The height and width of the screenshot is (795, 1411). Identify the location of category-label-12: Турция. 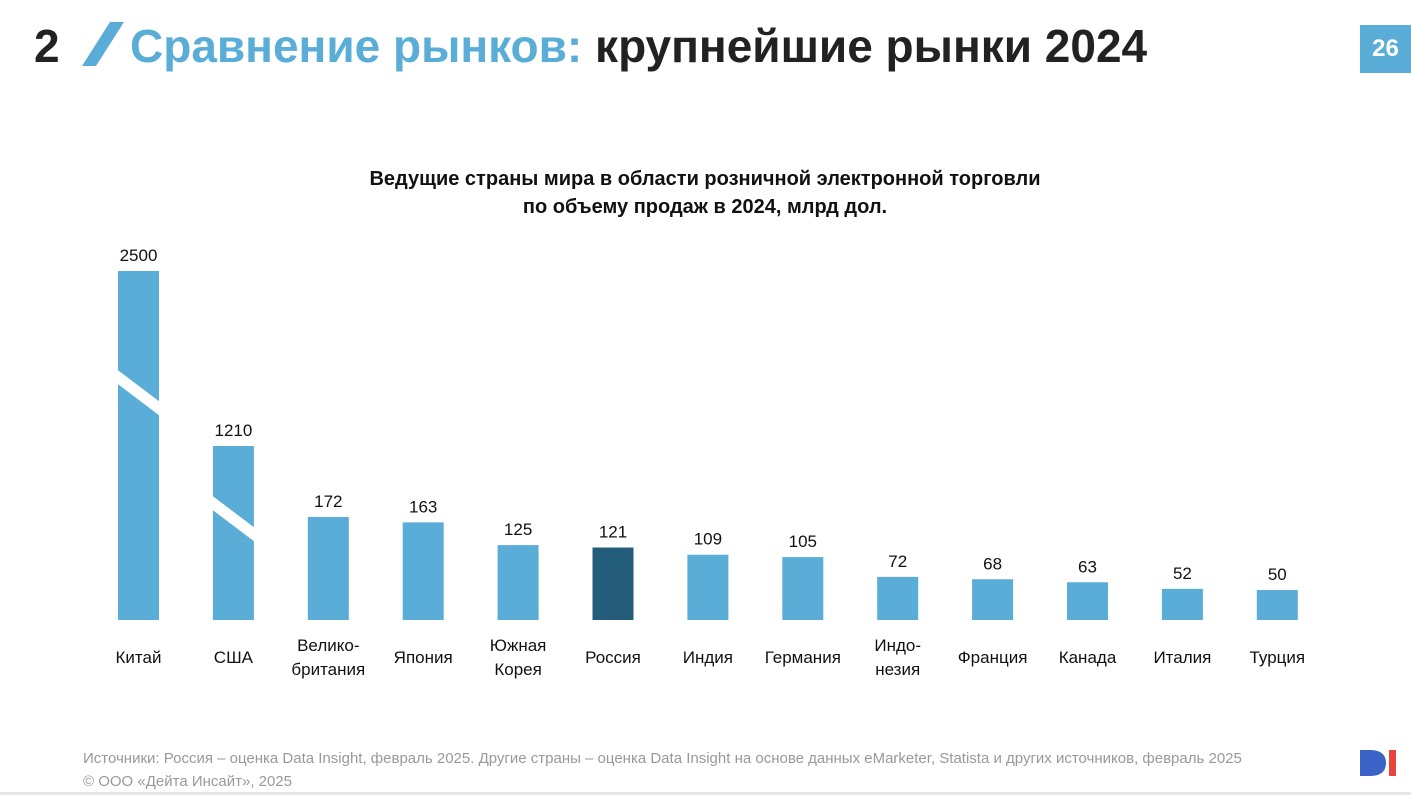
(1277, 657).